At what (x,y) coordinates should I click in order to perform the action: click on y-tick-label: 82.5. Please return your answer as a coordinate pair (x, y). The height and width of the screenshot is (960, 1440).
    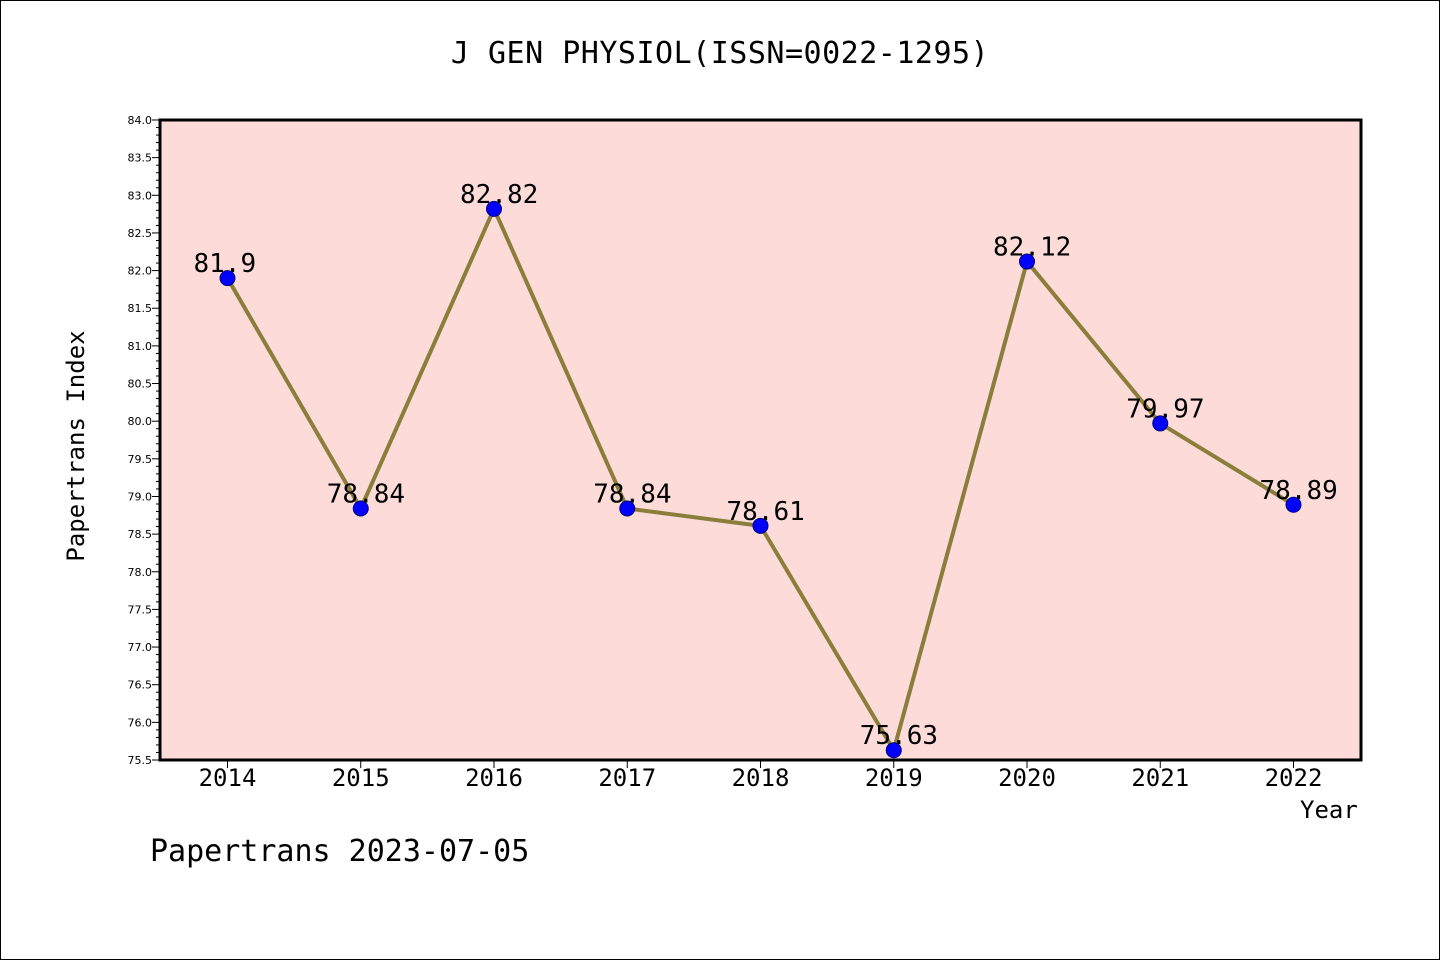
    Looking at the image, I should click on (140, 233).